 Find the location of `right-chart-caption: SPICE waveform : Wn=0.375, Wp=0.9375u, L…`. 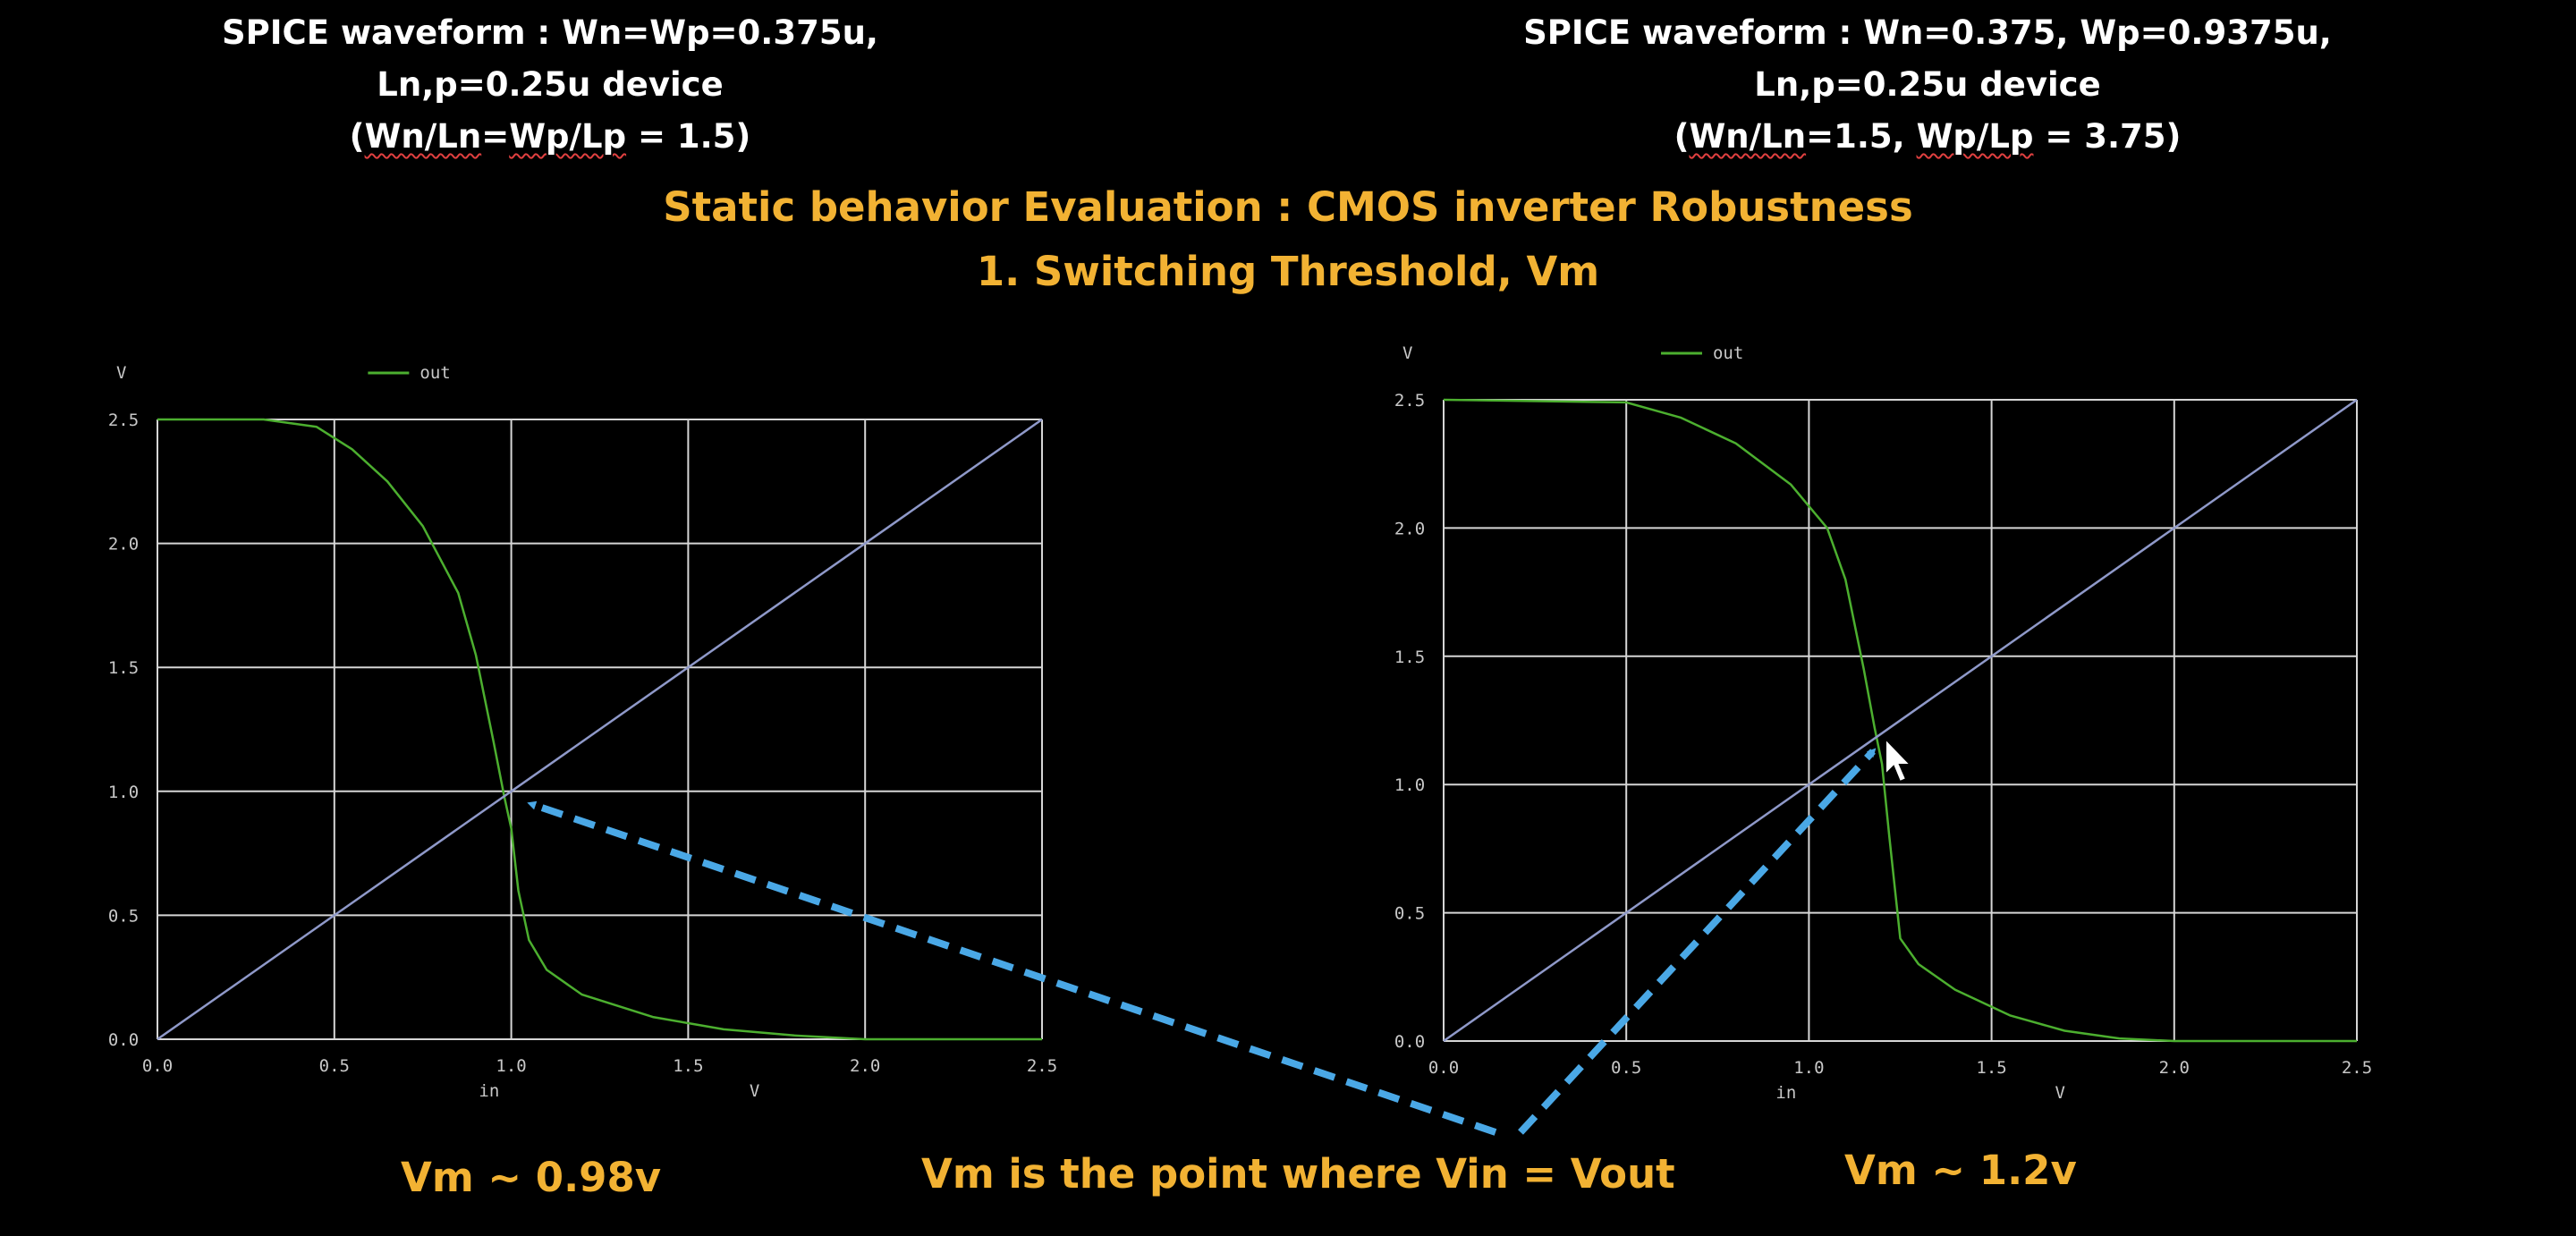

right-chart-caption: SPICE waveform : Wn=0.375, Wp=0.9375u, L… is located at coordinates (1927, 85).